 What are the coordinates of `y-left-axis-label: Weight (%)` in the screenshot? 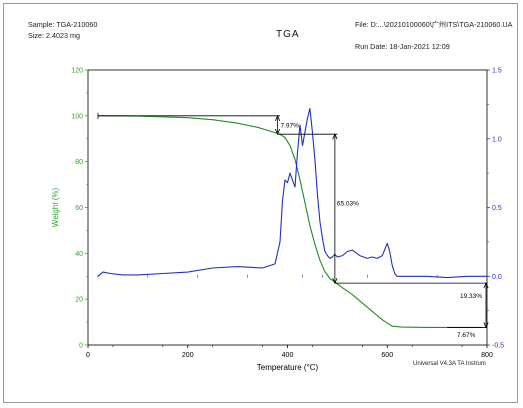 It's located at (55, 207).